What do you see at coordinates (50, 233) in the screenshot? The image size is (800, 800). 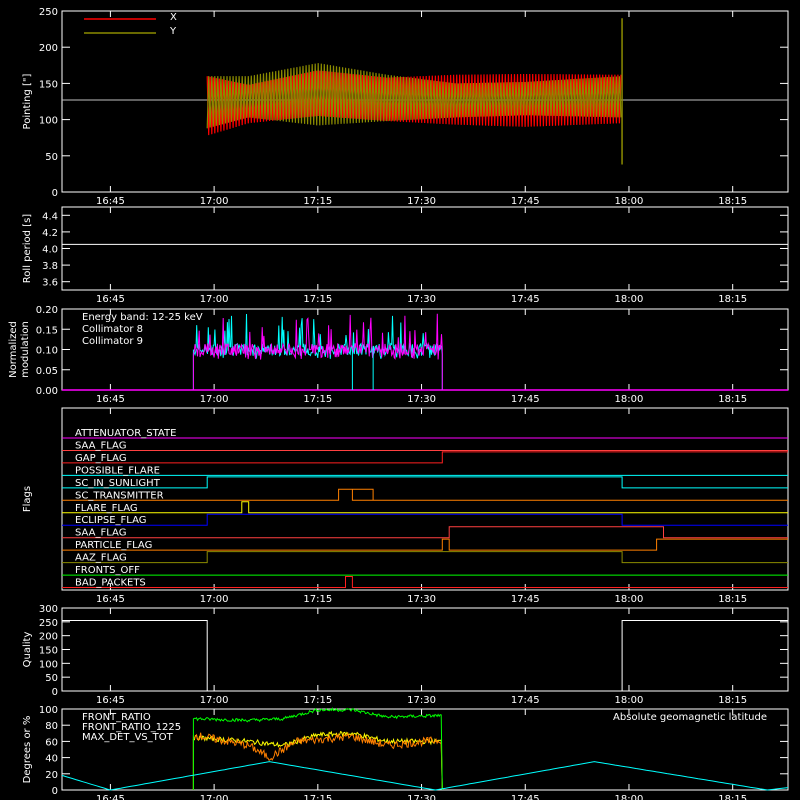 I see `roll_period-ytick-label: 4.2` at bounding box center [50, 233].